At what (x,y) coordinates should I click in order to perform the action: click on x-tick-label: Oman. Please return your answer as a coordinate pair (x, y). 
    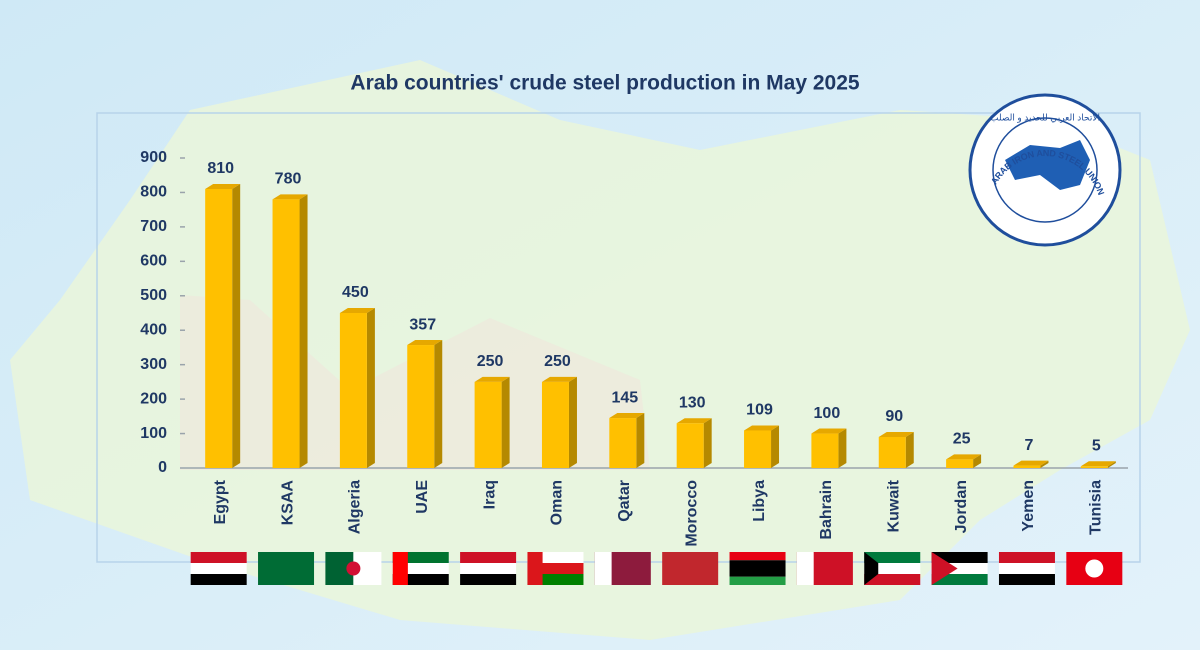
    Looking at the image, I should click on (557, 502).